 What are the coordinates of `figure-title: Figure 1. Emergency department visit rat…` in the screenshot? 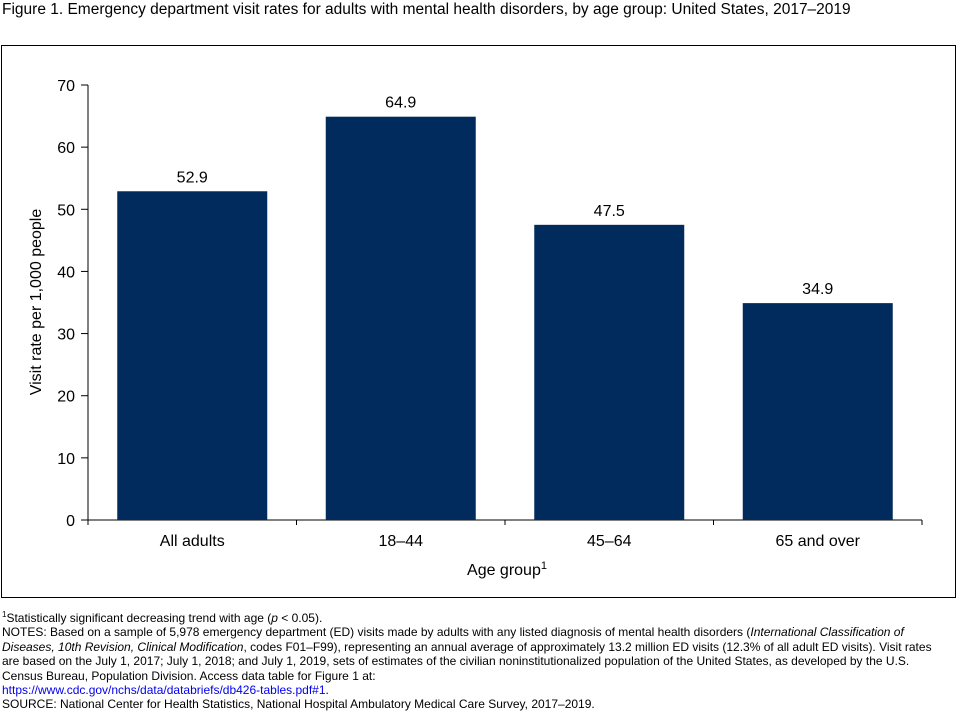 It's located at (426, 9).